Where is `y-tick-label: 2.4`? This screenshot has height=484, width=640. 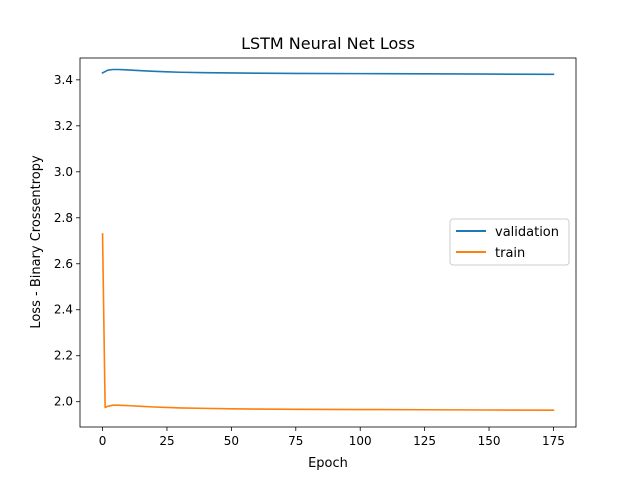
y-tick-label: 2.4 is located at coordinates (63, 310).